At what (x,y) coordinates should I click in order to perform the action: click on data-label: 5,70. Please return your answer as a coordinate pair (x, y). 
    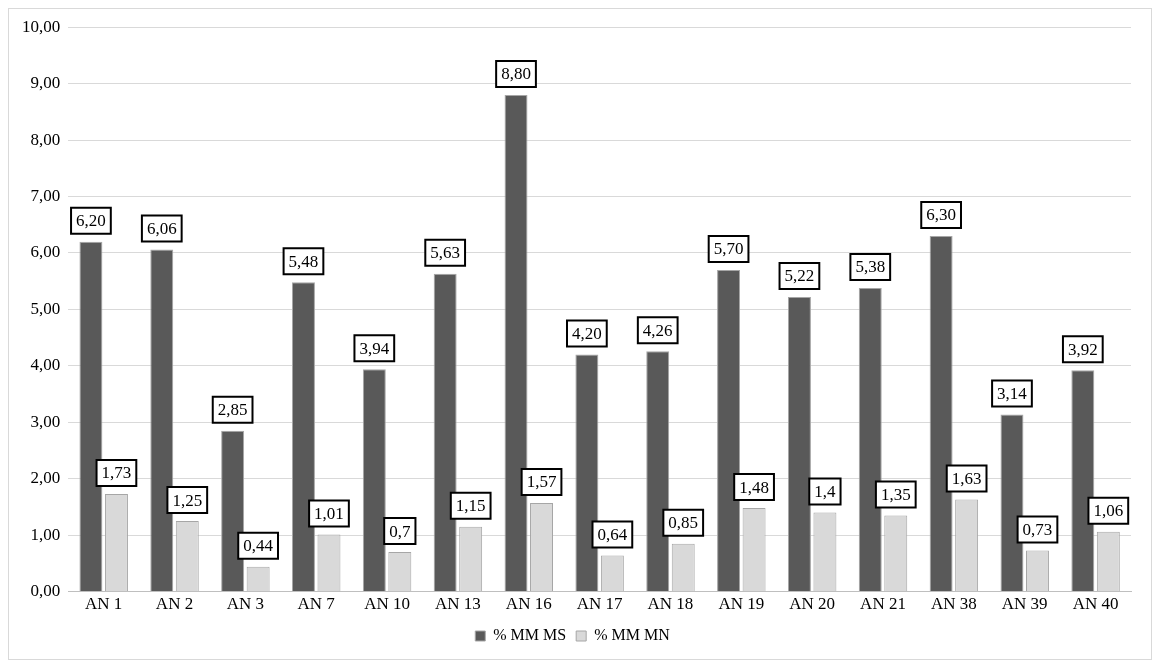
    Looking at the image, I should click on (728, 249).